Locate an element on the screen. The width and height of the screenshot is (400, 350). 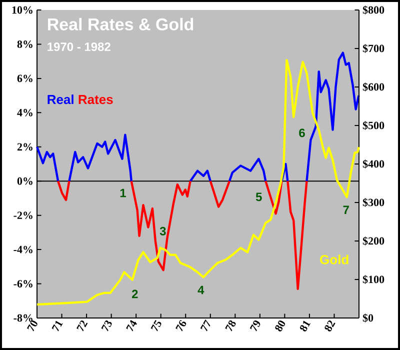
x-tick-label: 70 is located at coordinates (32, 326).